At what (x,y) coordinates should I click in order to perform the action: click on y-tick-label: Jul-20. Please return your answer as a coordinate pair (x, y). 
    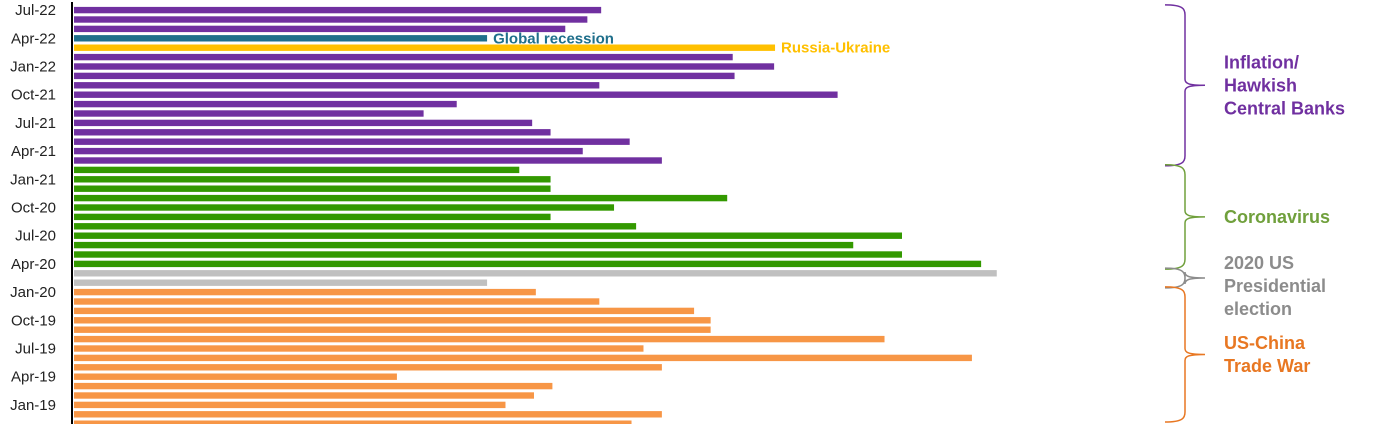
    Looking at the image, I should click on (35, 236).